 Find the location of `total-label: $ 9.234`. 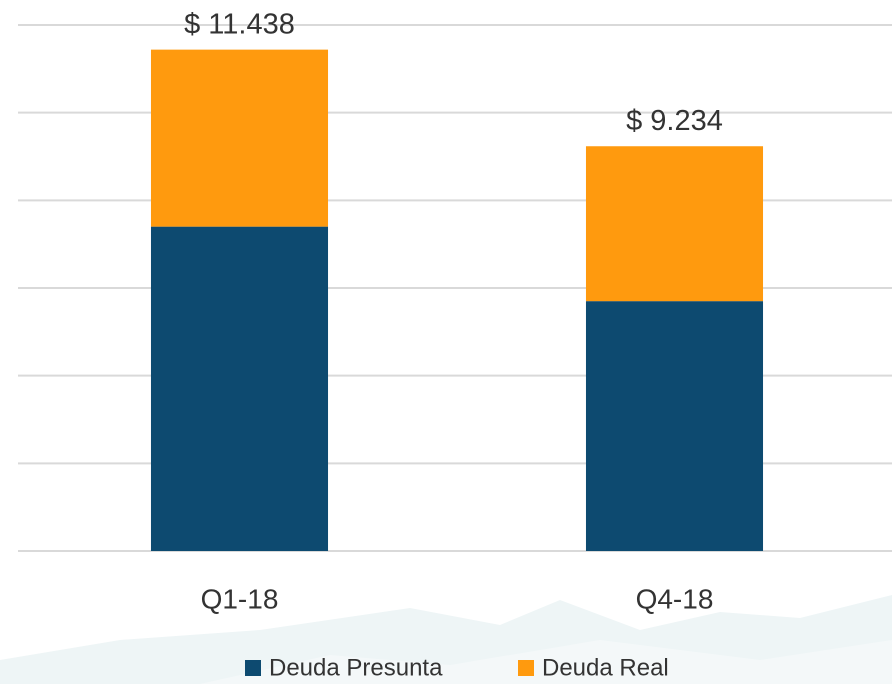

total-label: $ 9.234 is located at coordinates (674, 121).